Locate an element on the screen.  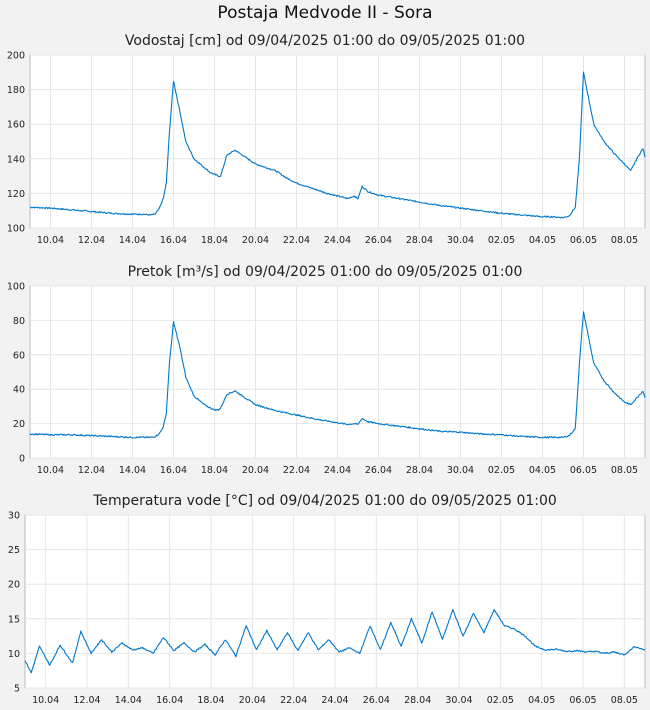
y-tick-label: 180 is located at coordinates (16, 90).